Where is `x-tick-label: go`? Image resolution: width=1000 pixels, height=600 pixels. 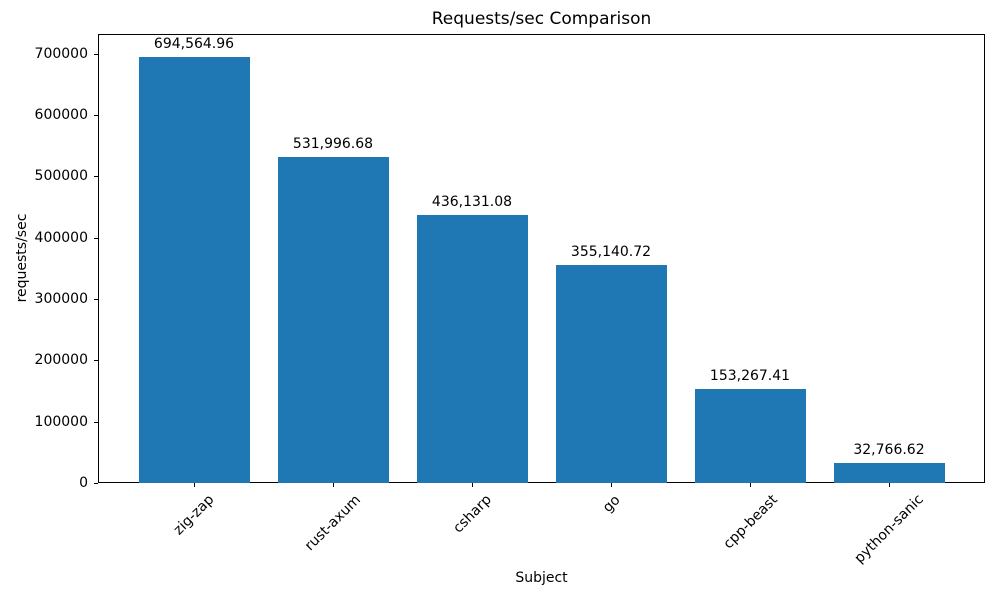 x-tick-label: go is located at coordinates (611, 503).